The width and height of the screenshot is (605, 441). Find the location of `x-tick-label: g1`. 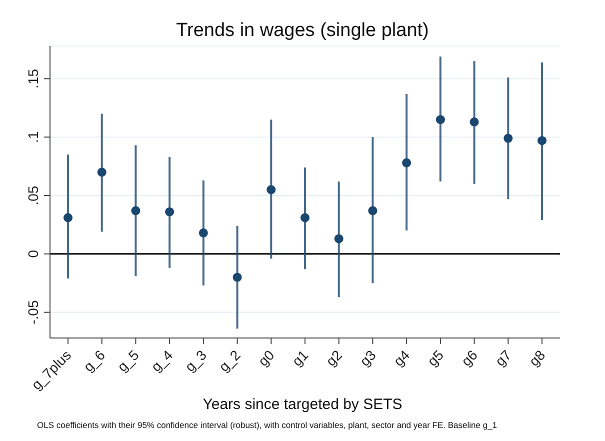

x-tick-label: g1 is located at coordinates (300, 358).